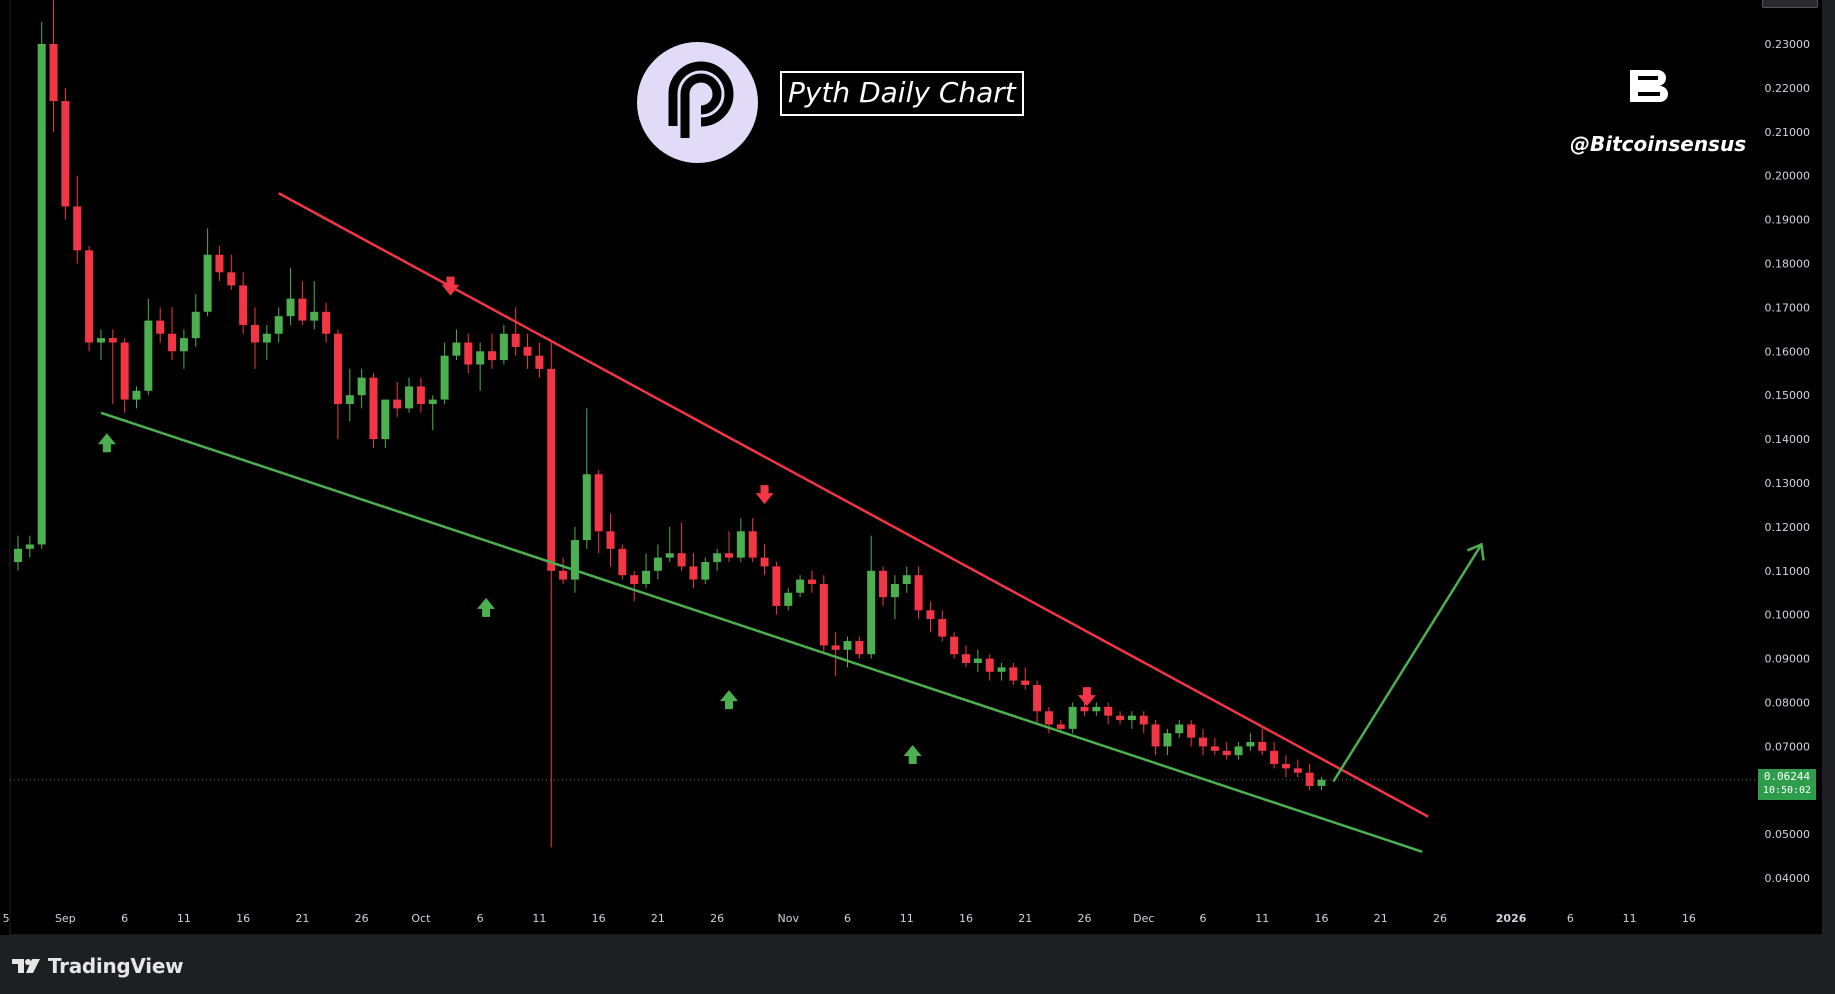 The height and width of the screenshot is (994, 1835). I want to click on y-axis-tick-label: 0.18000, so click(1788, 264).